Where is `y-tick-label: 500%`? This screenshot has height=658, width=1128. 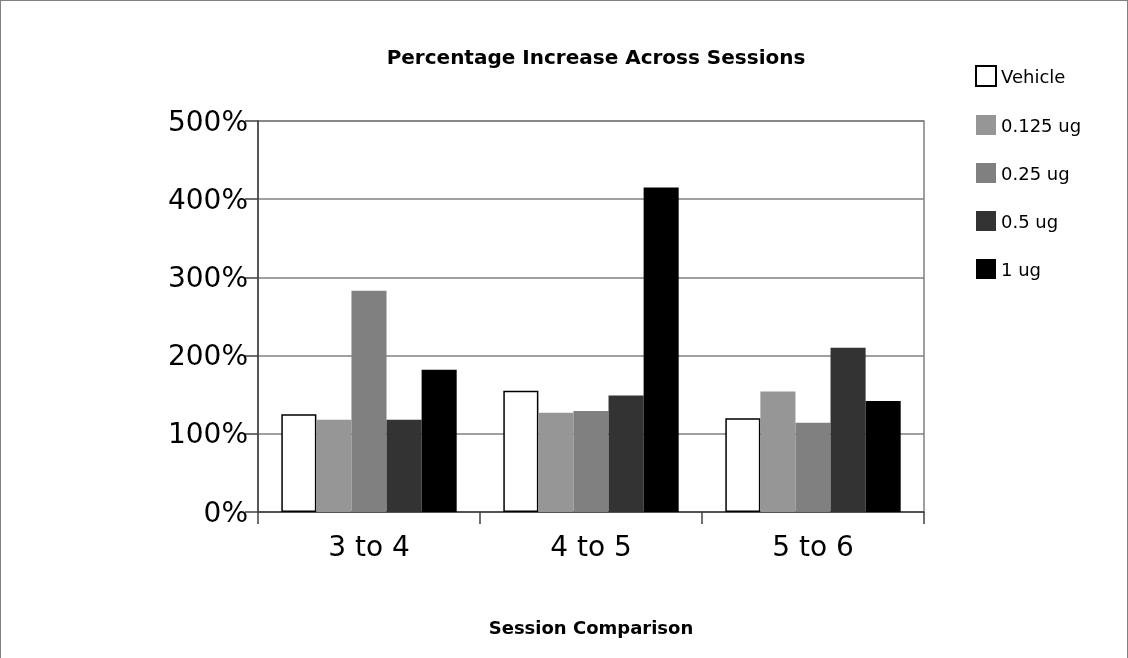
y-tick-label: 500% is located at coordinates (207, 121).